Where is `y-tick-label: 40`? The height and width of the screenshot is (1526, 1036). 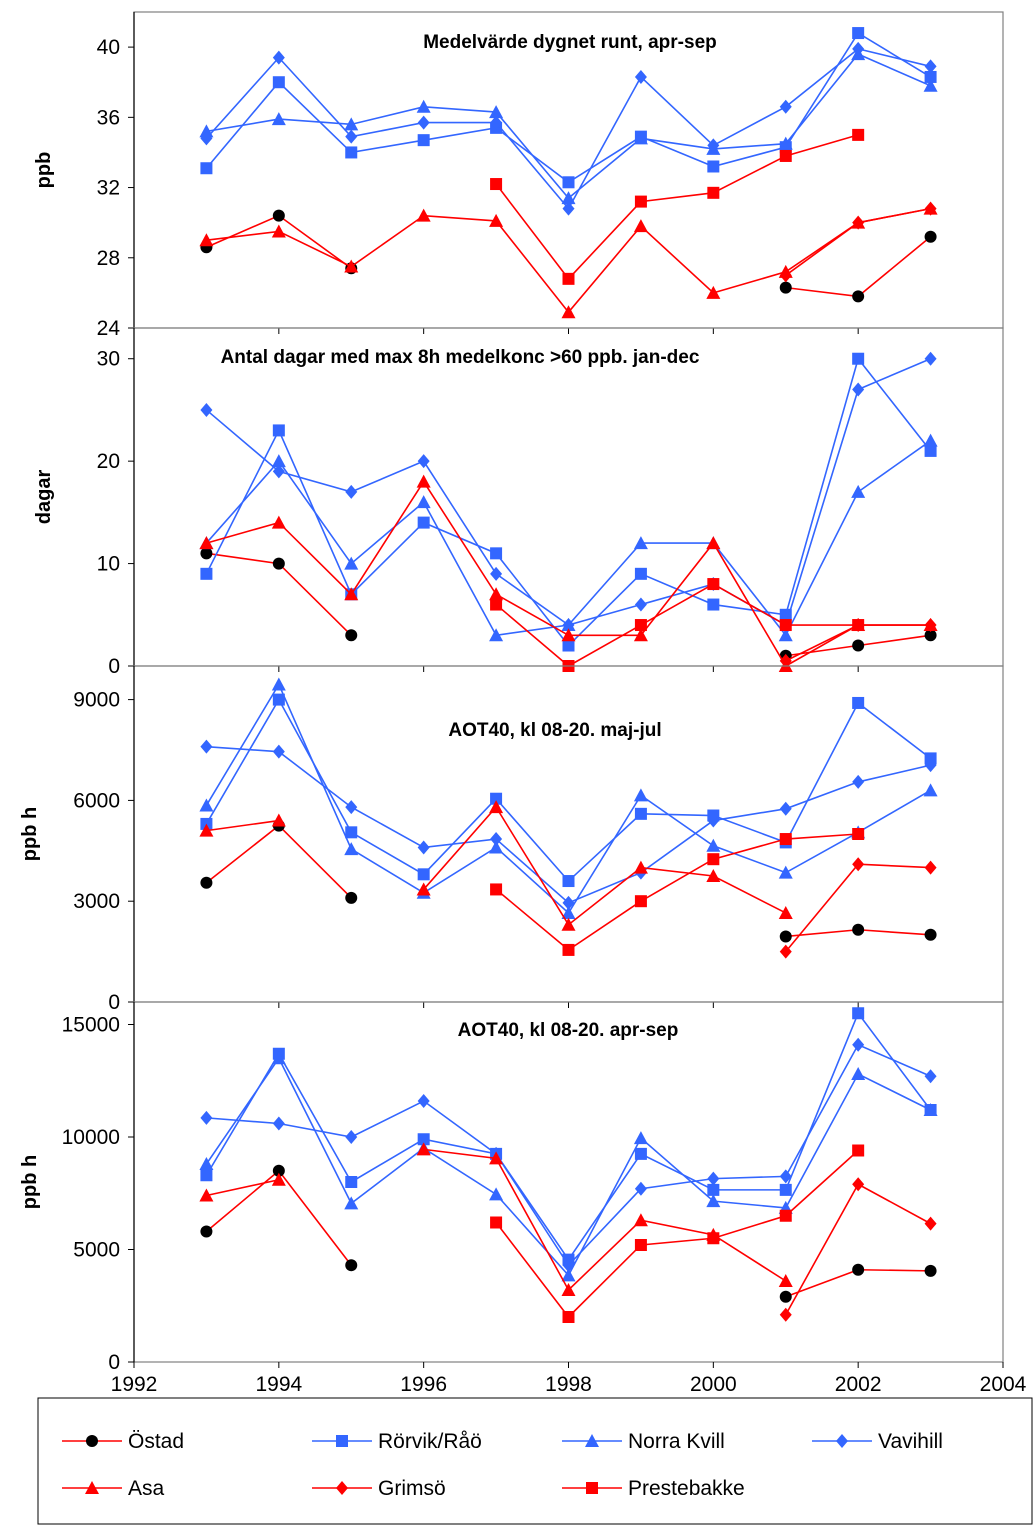 y-tick-label: 40 is located at coordinates (108, 47).